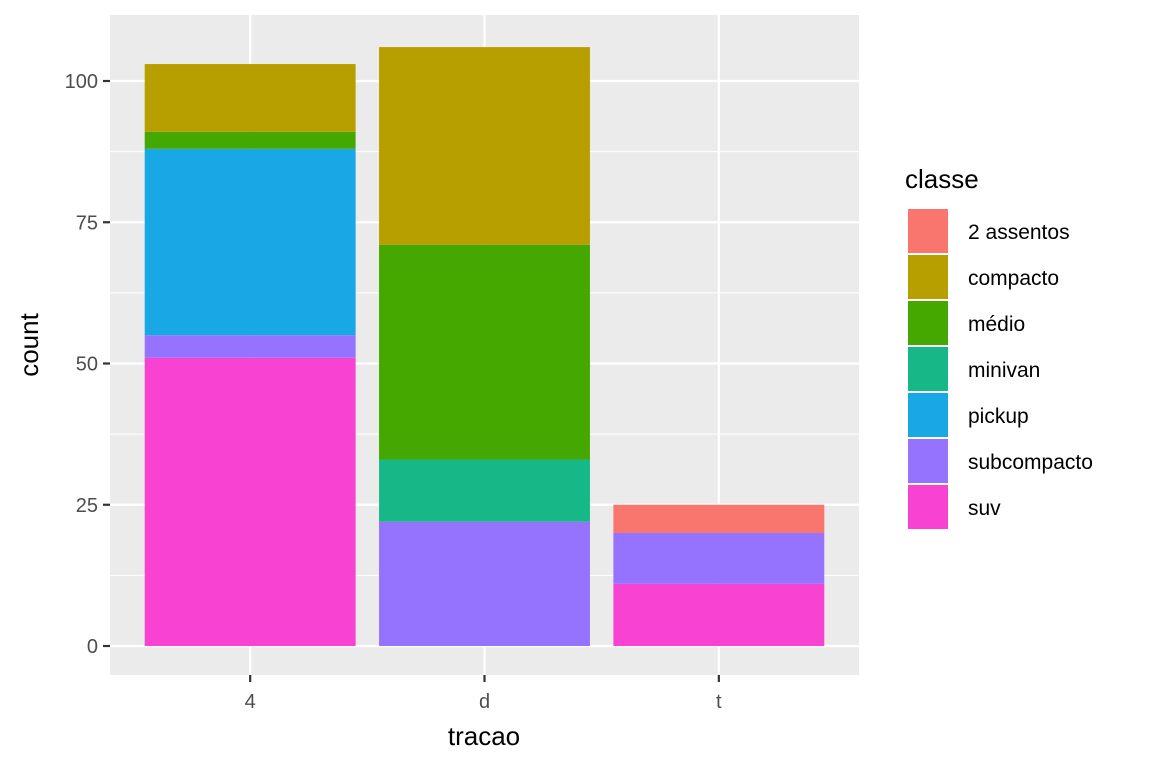 This screenshot has width=1152, height=768. I want to click on bar-segment-t-2-assentos, so click(719, 518).